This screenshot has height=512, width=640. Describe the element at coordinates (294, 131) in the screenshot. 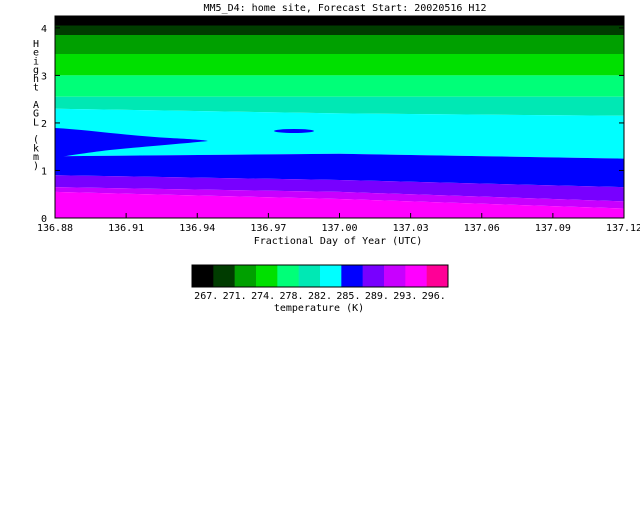

I see `cold-pocket-region` at that location.